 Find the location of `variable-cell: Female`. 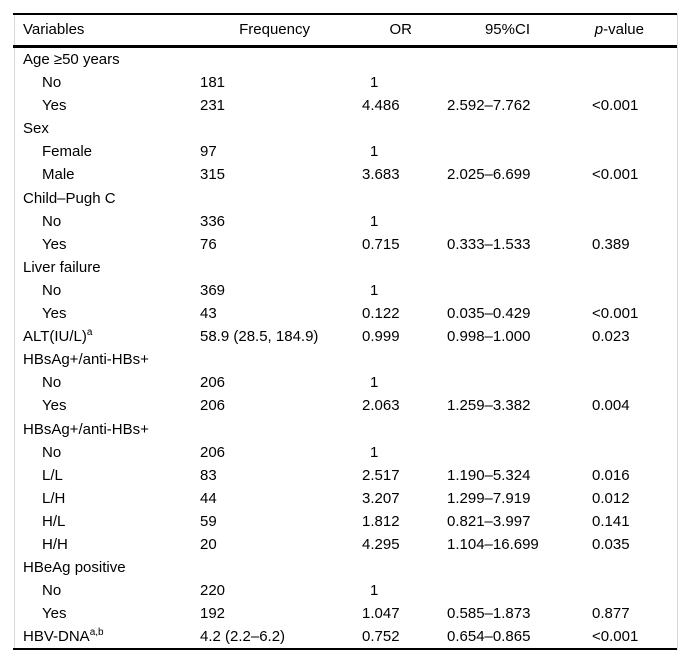

variable-cell: Female is located at coordinates (67, 152).